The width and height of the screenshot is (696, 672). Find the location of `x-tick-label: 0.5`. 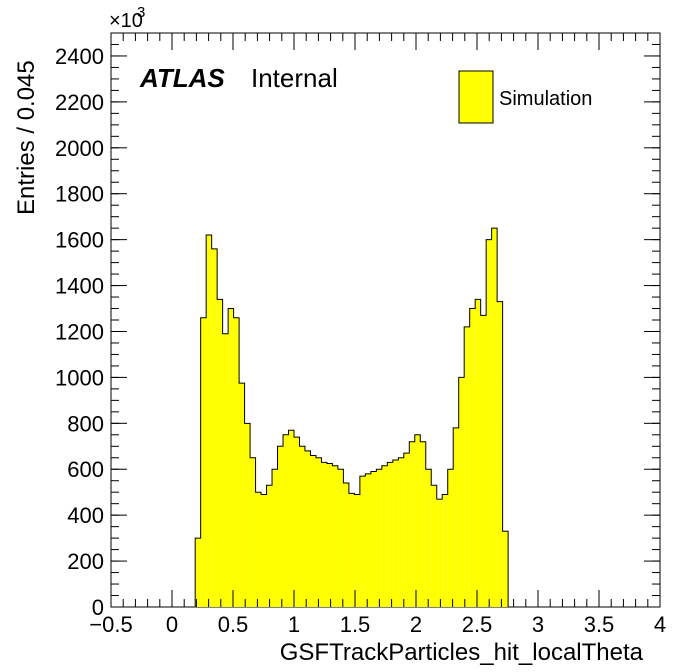

x-tick-label: 0.5 is located at coordinates (233, 624).